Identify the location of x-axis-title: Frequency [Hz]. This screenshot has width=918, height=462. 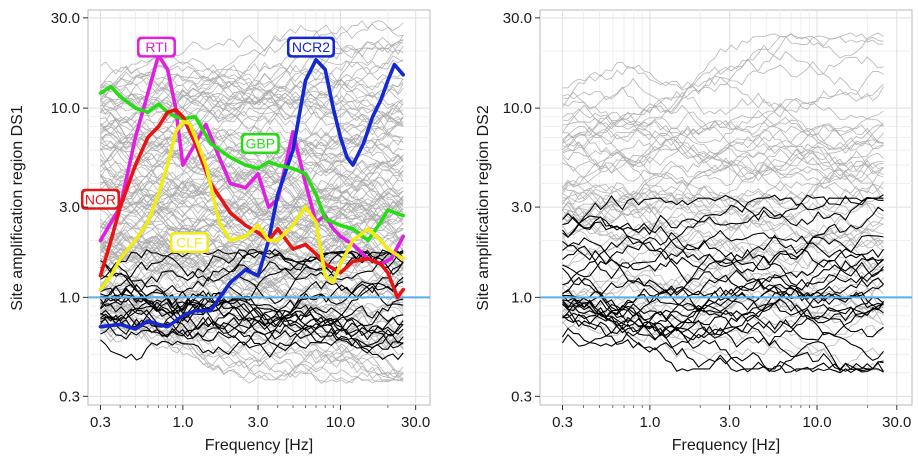
(259, 445).